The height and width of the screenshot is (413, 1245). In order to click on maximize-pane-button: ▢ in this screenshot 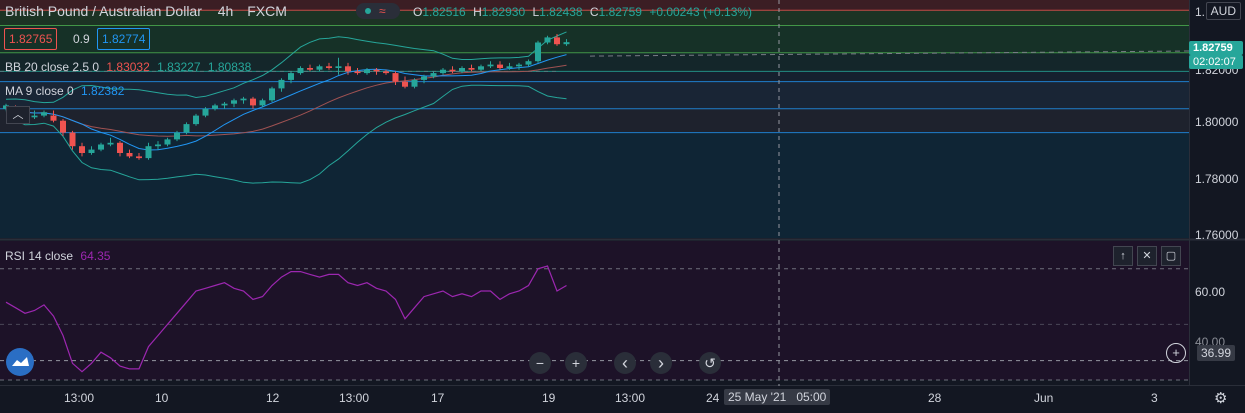, I will do `click(1171, 256)`.